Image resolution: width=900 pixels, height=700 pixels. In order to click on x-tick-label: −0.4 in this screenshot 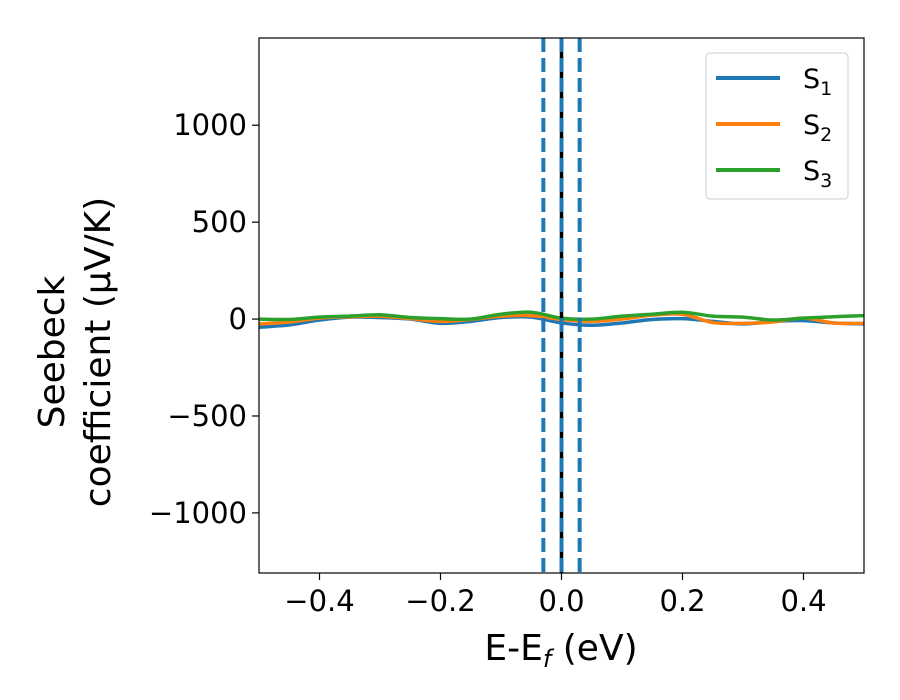, I will do `click(319, 601)`.